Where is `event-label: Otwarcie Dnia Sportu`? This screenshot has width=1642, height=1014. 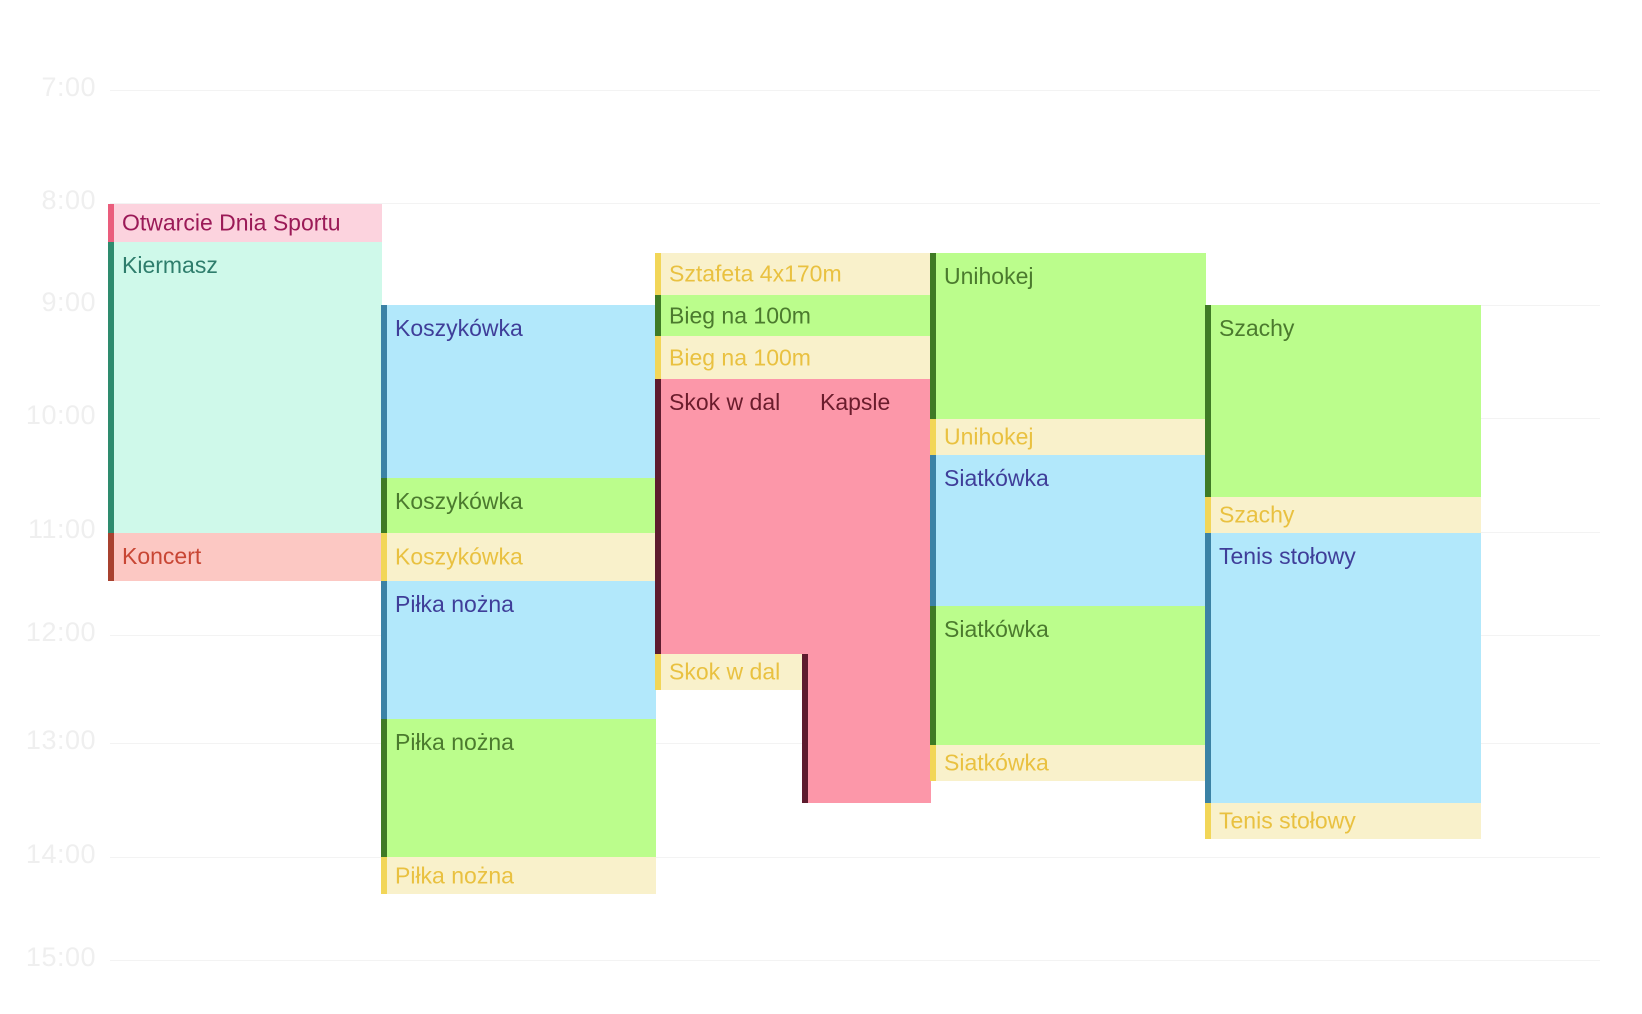 event-label: Otwarcie Dnia Sportu is located at coordinates (231, 222).